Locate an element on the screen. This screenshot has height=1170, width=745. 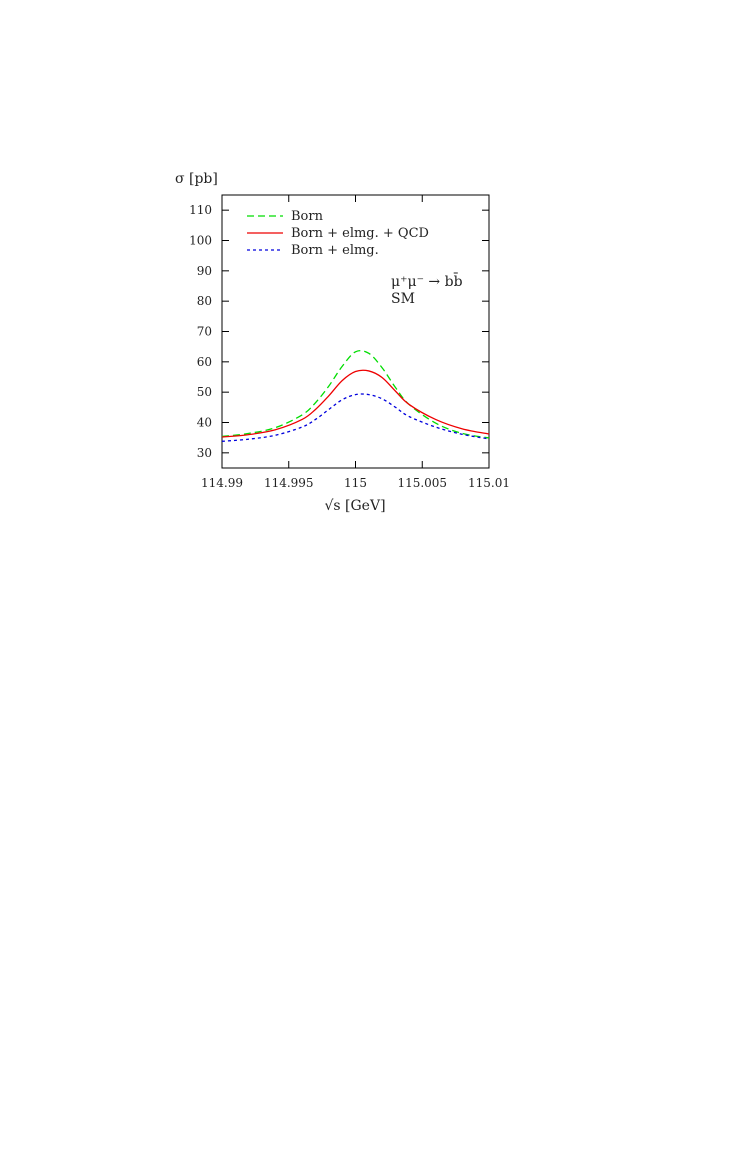
legend: Born Born + elmg. + QCD Born + elmg. is located at coordinates (338, 233).